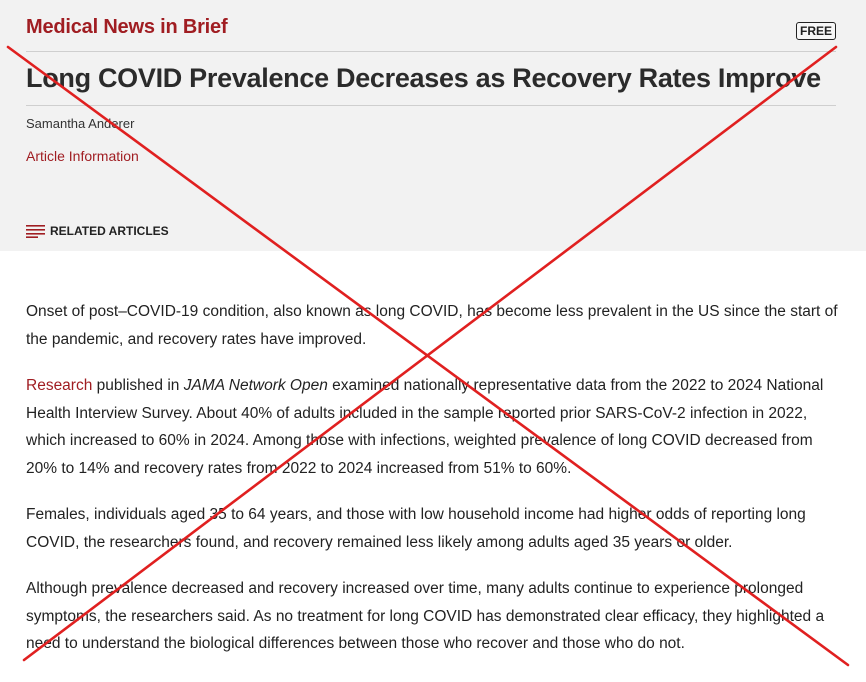 The height and width of the screenshot is (682, 866). What do you see at coordinates (80, 123) in the screenshot?
I see `author-name: Samantha Anderer` at bounding box center [80, 123].